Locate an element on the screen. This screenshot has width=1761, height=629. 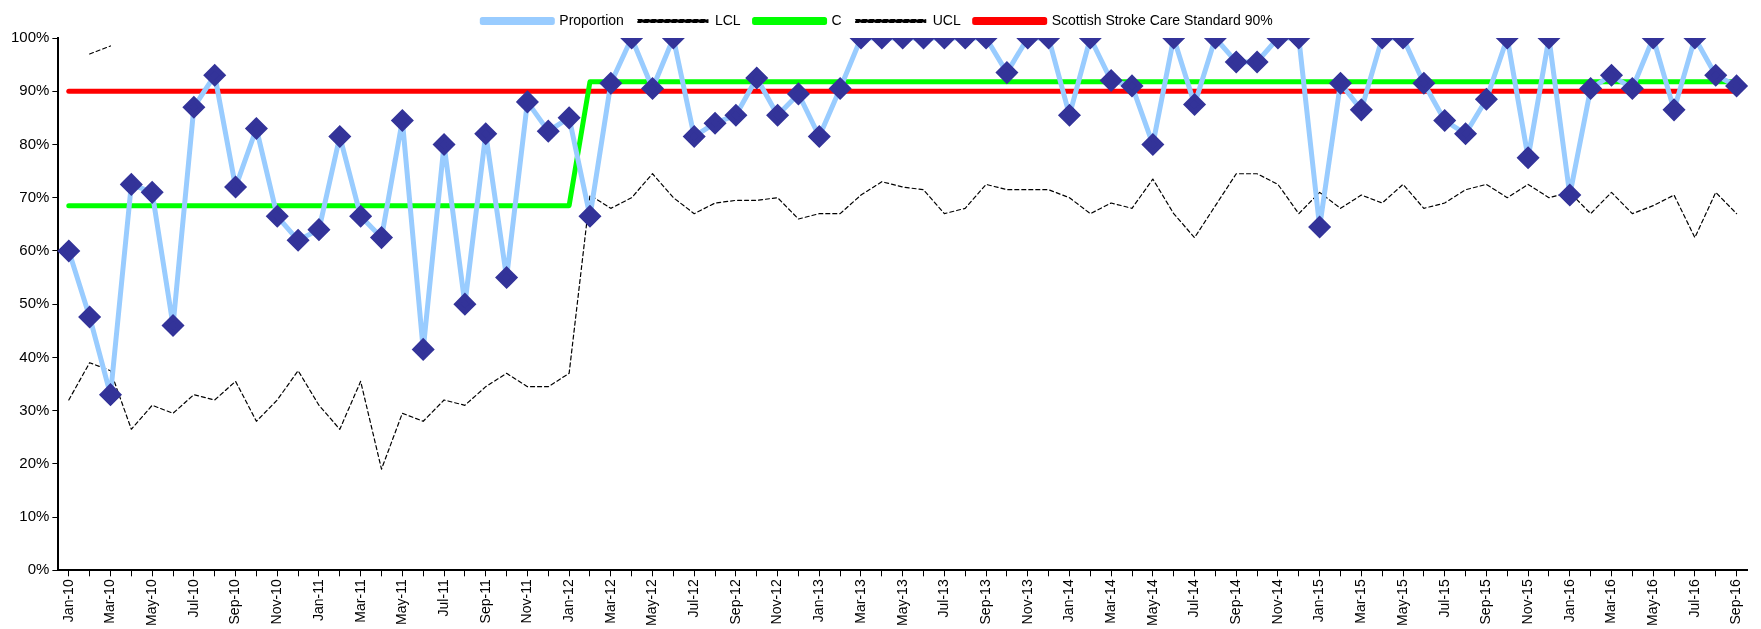
x-tick-label: Nov-10 is located at coordinates (276, 602).